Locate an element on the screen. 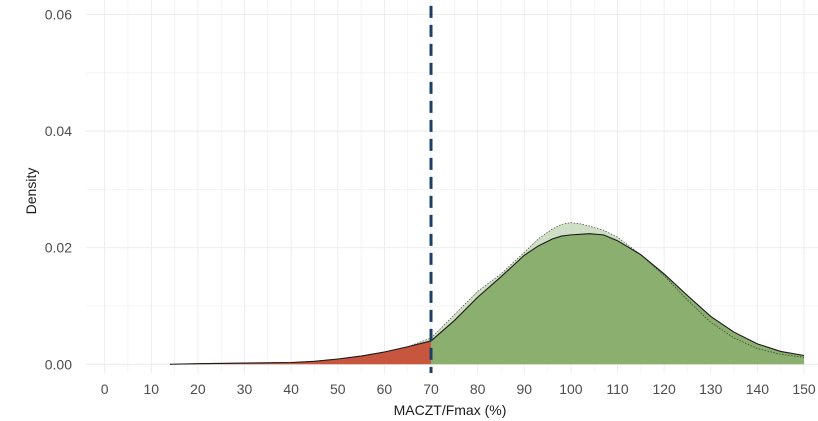  y-tick-label: 0.00 is located at coordinates (58, 364).